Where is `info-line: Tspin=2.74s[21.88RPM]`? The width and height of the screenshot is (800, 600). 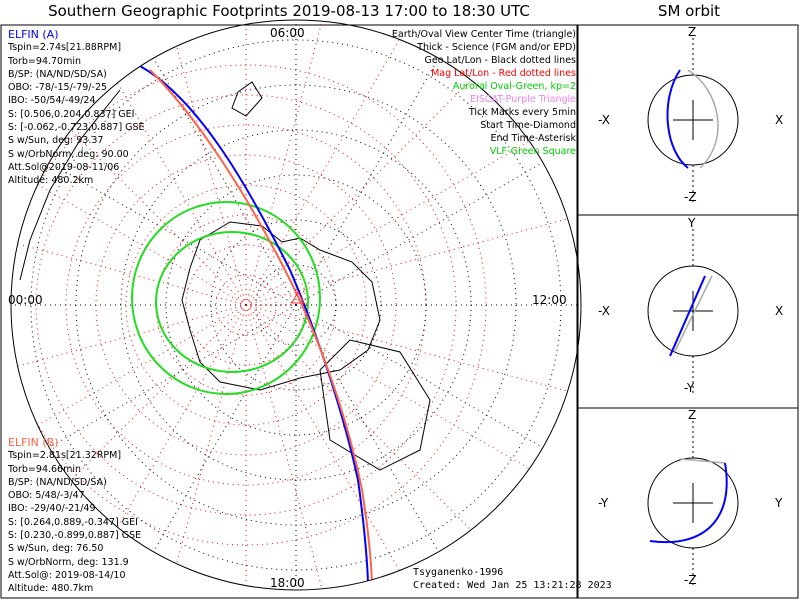
info-line: Tspin=2.74s[21.88RPM] is located at coordinates (65, 48).